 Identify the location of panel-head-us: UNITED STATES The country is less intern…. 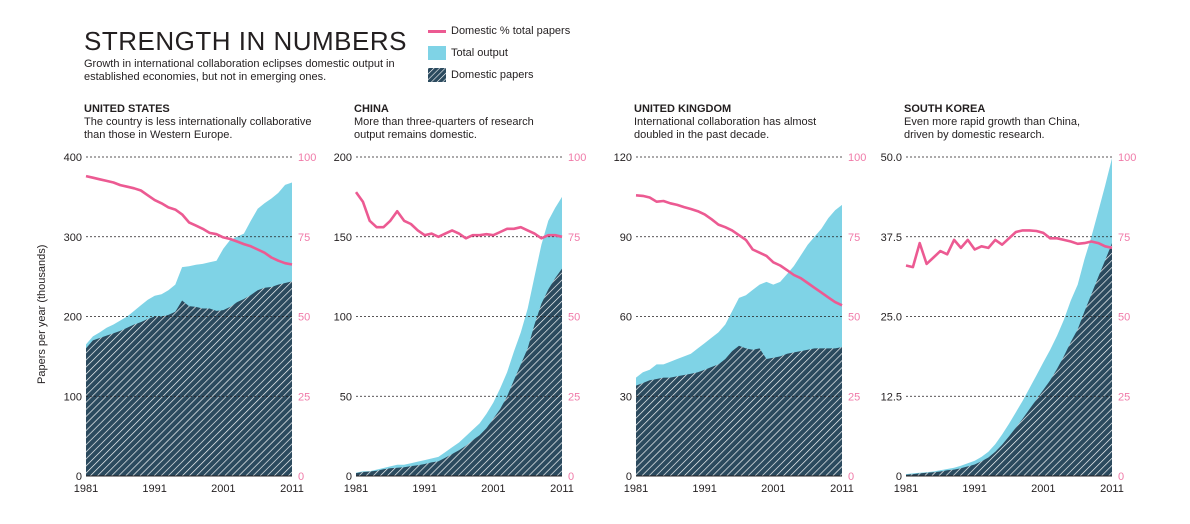
(204, 122).